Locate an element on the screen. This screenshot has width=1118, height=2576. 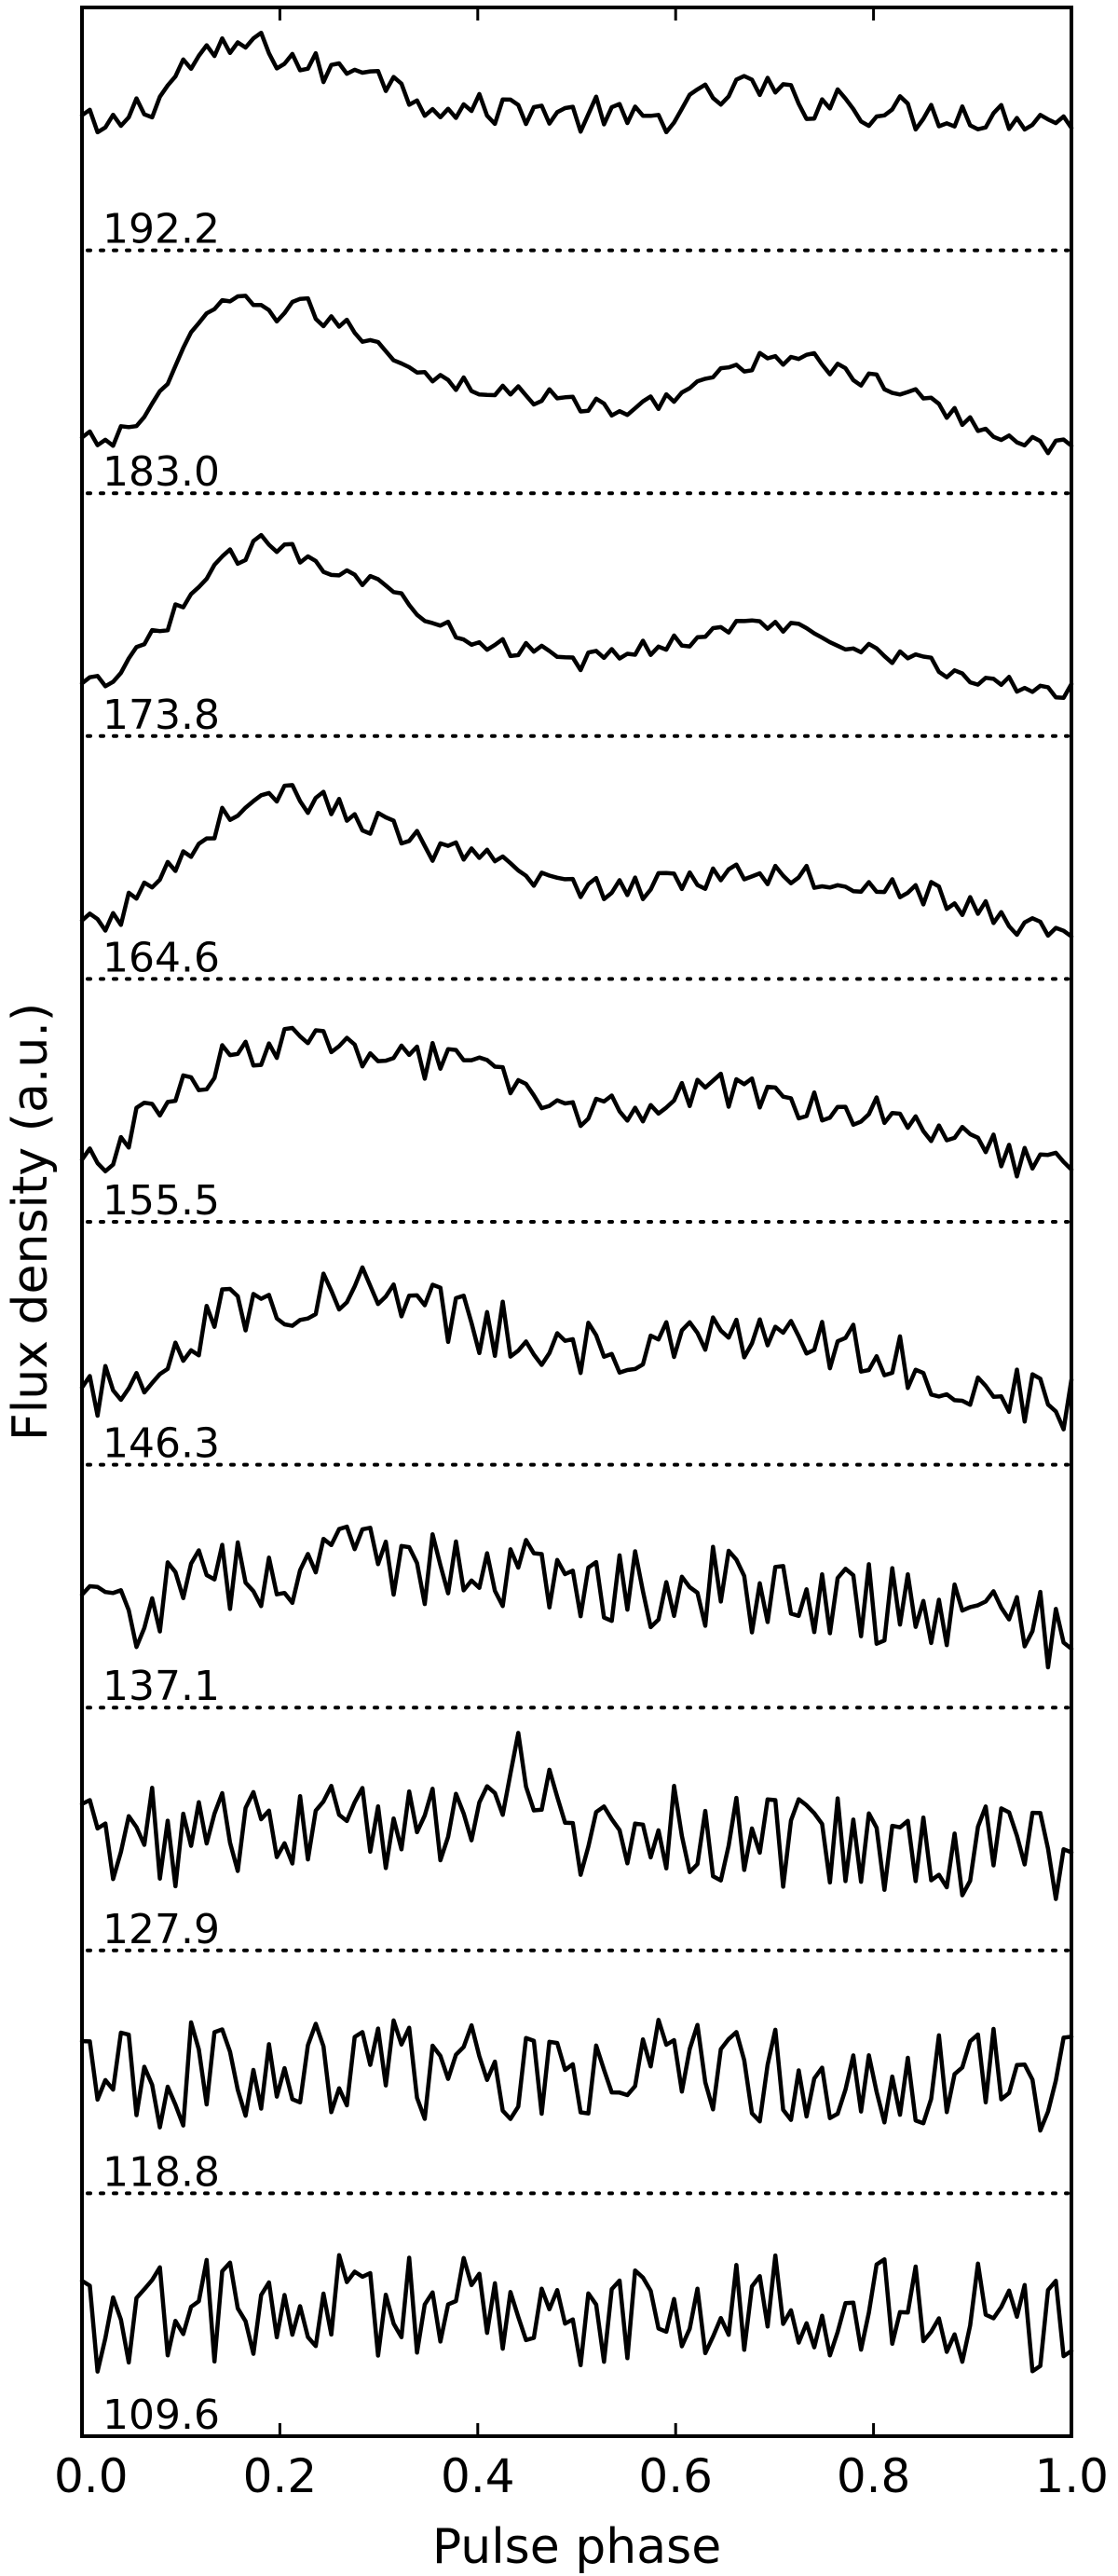
channel-label-183.0: 183.0 is located at coordinates (161, 472).